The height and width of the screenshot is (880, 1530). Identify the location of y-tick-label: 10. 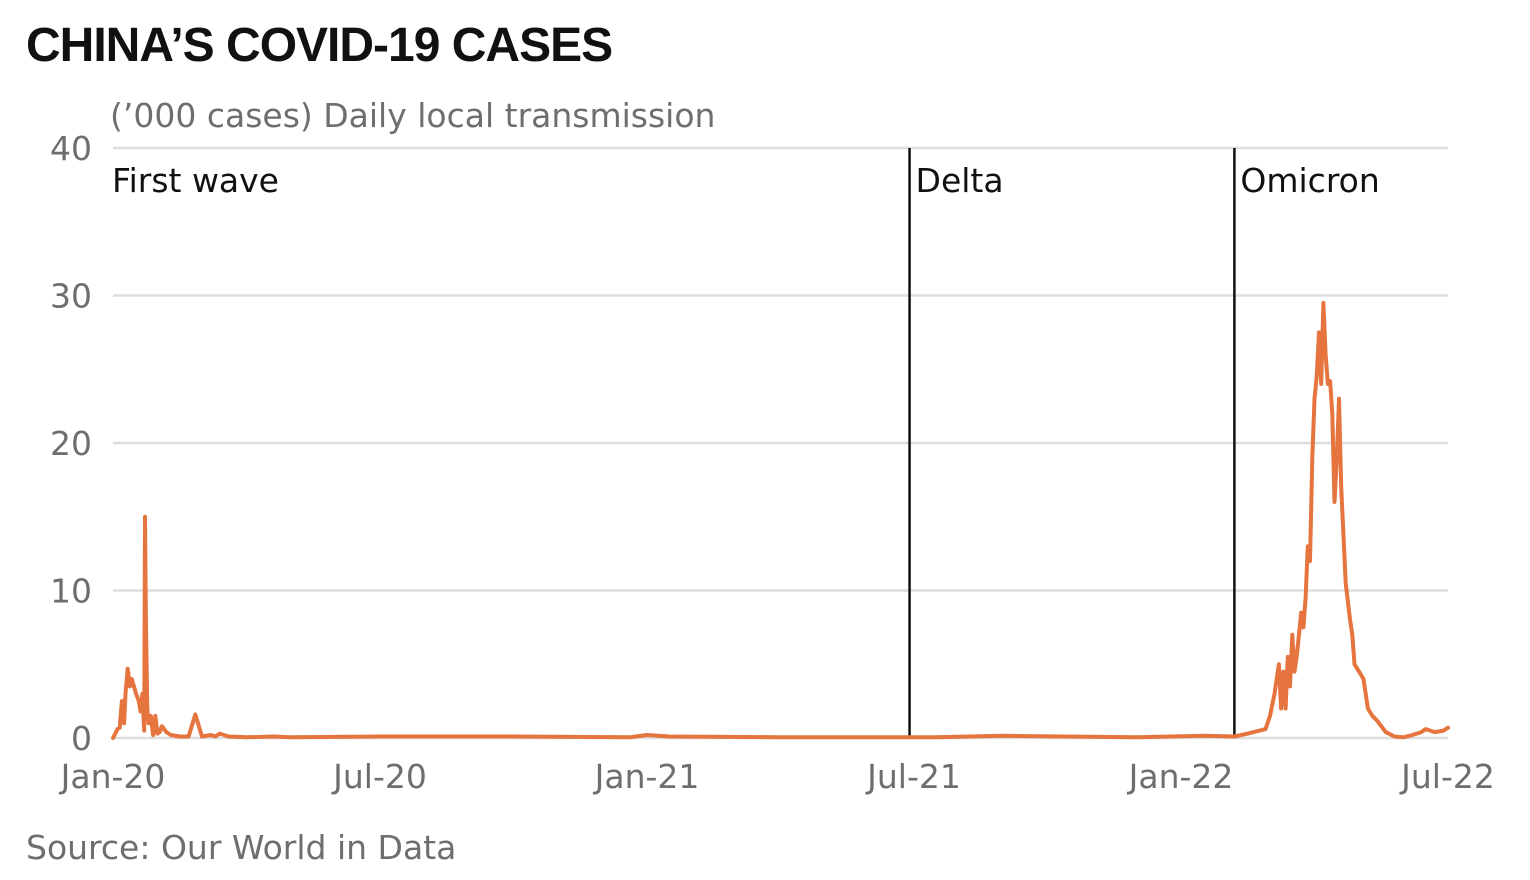
(71, 591).